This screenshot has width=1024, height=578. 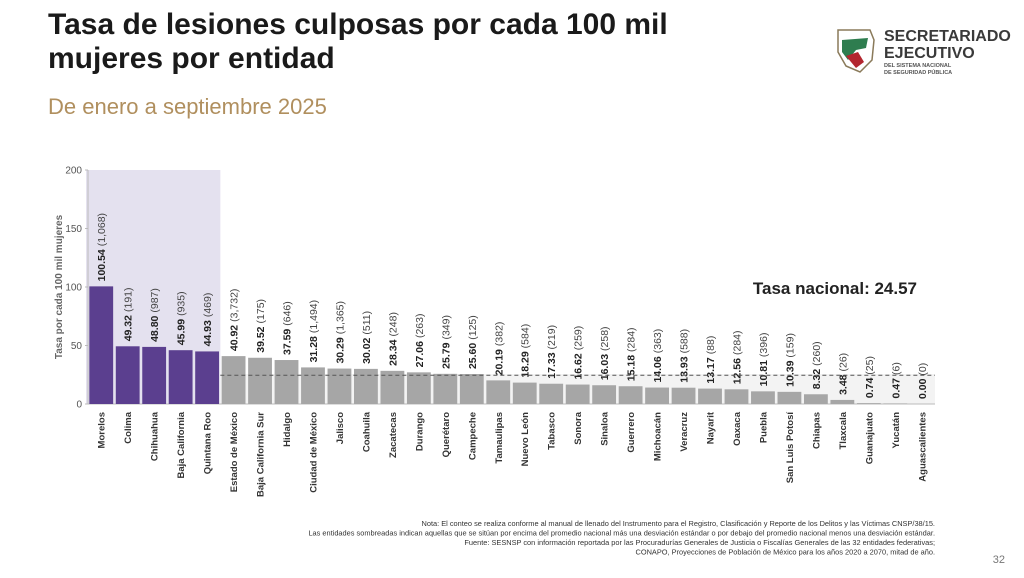 What do you see at coordinates (499, 438) in the screenshot?
I see `x-tick-label: Tamaulipas` at bounding box center [499, 438].